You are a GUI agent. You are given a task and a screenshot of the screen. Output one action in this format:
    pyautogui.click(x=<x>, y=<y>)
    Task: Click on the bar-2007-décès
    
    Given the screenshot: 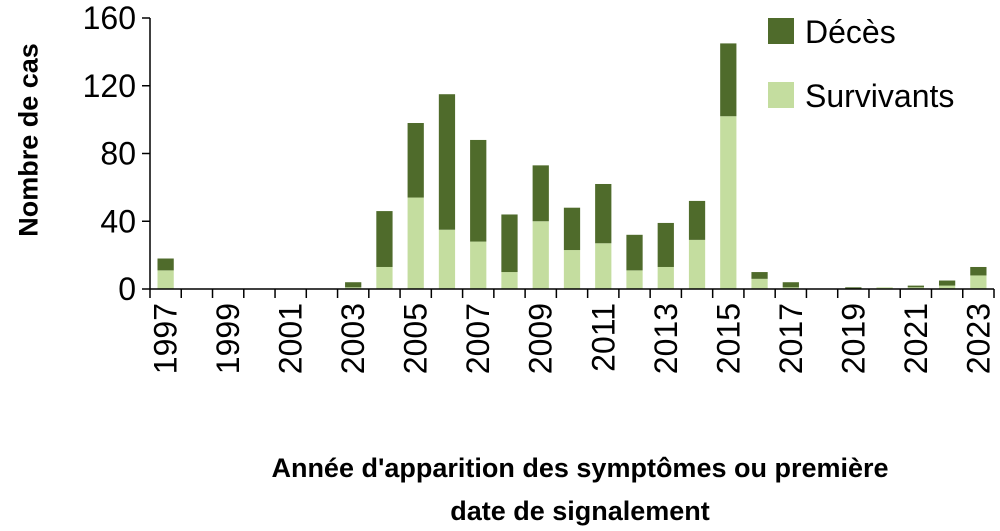 What is the action you would take?
    pyautogui.click(x=478, y=190)
    